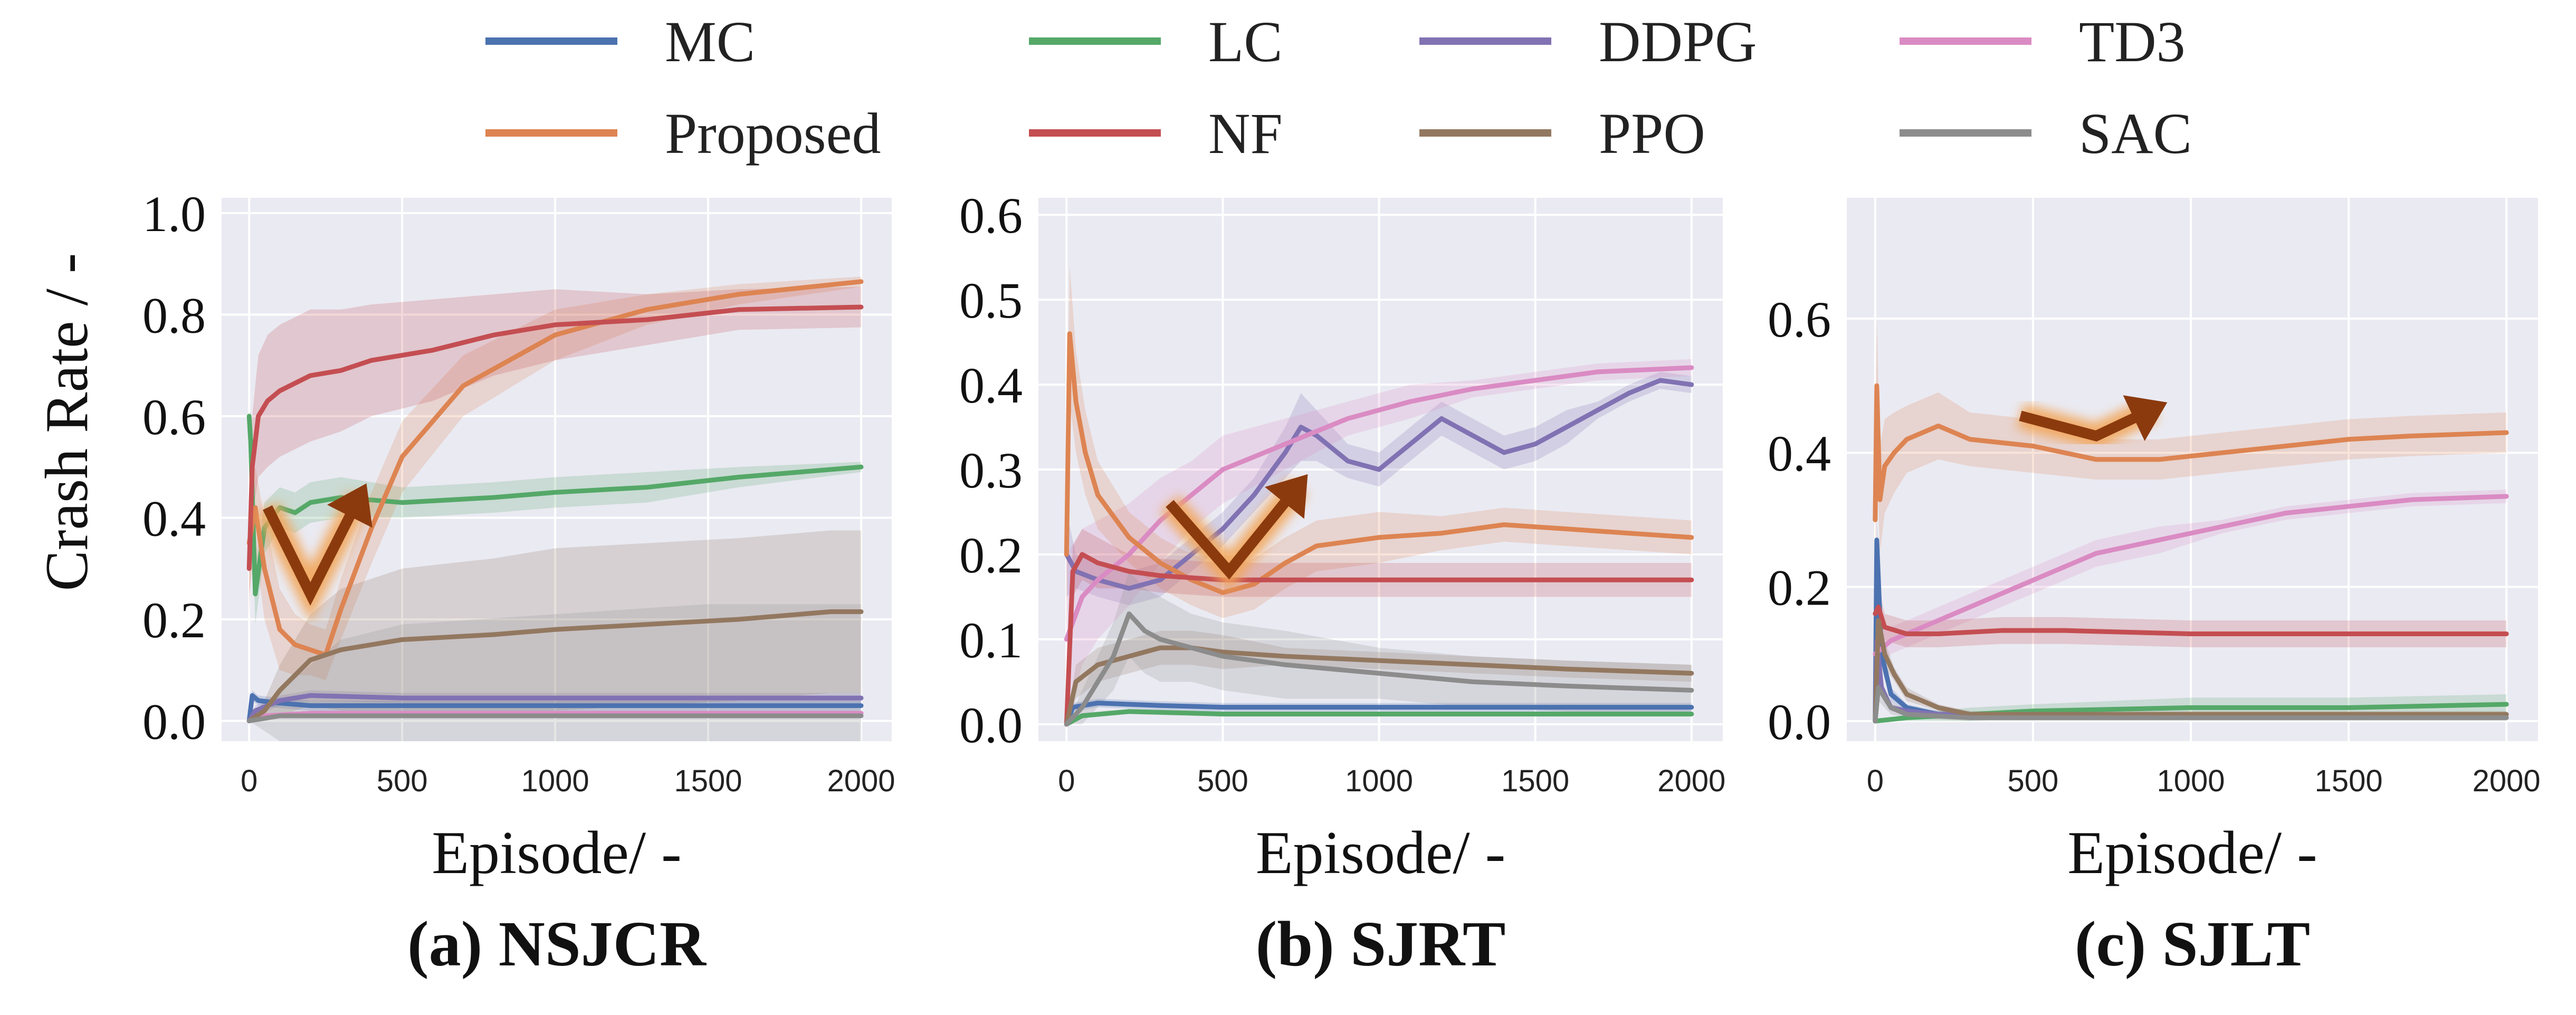  I want to click on legend-item-td3: TD3, so click(2043, 41).